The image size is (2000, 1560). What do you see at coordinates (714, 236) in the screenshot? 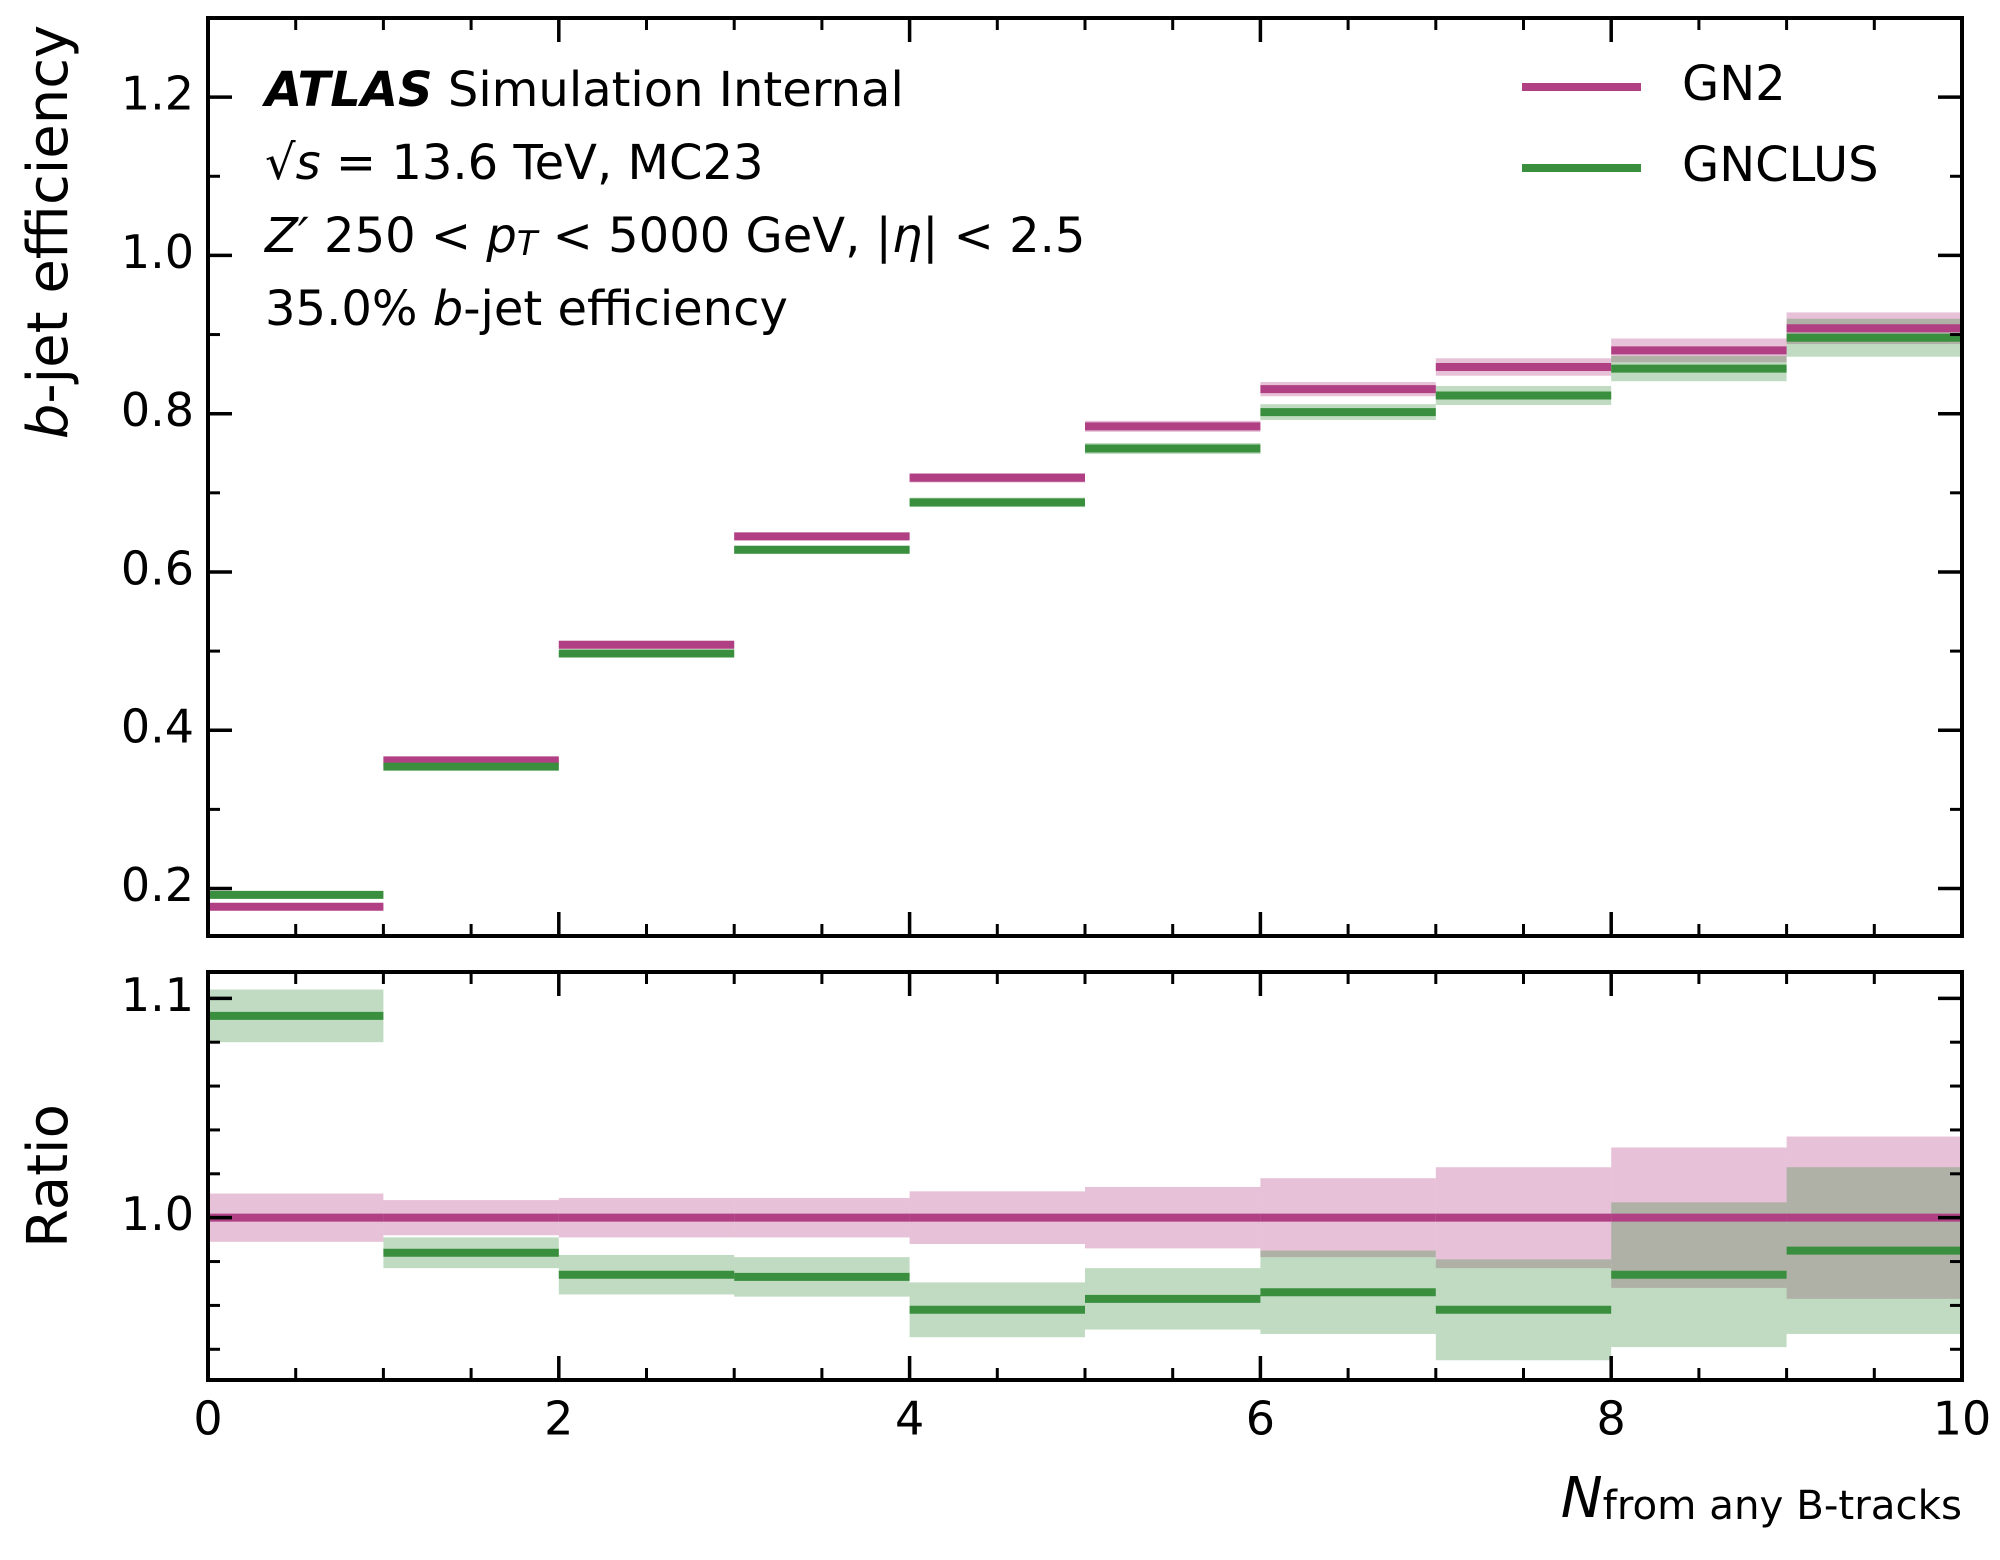
I see `annotation-part: < 5000 GeV, |` at bounding box center [714, 236].